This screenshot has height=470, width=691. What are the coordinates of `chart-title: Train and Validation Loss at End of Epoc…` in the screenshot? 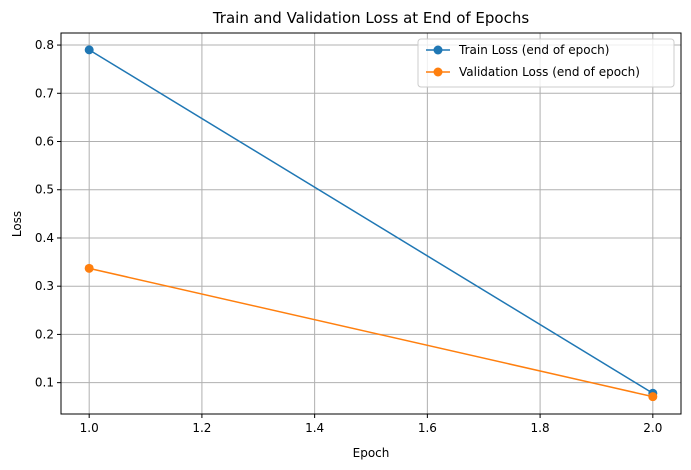 It's located at (371, 18).